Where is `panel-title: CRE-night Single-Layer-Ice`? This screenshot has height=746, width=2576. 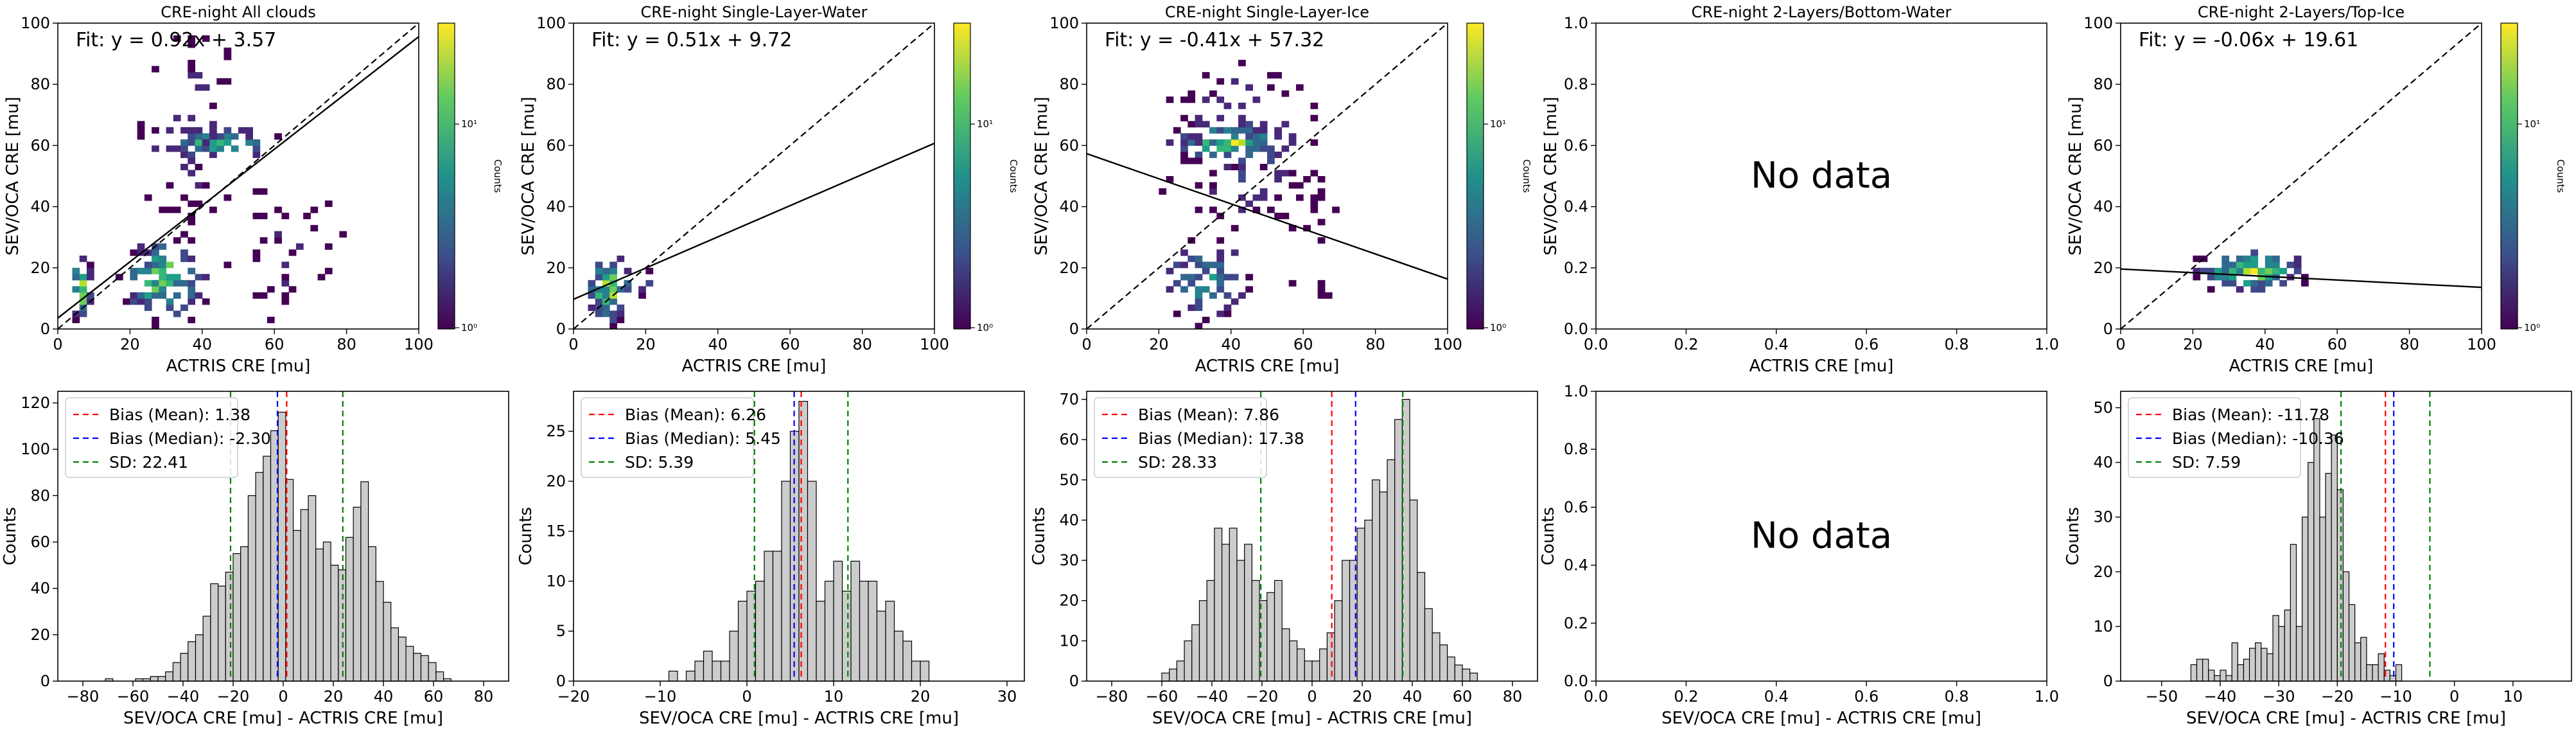
panel-title: CRE-night Single-Layer-Ice is located at coordinates (1267, 12).